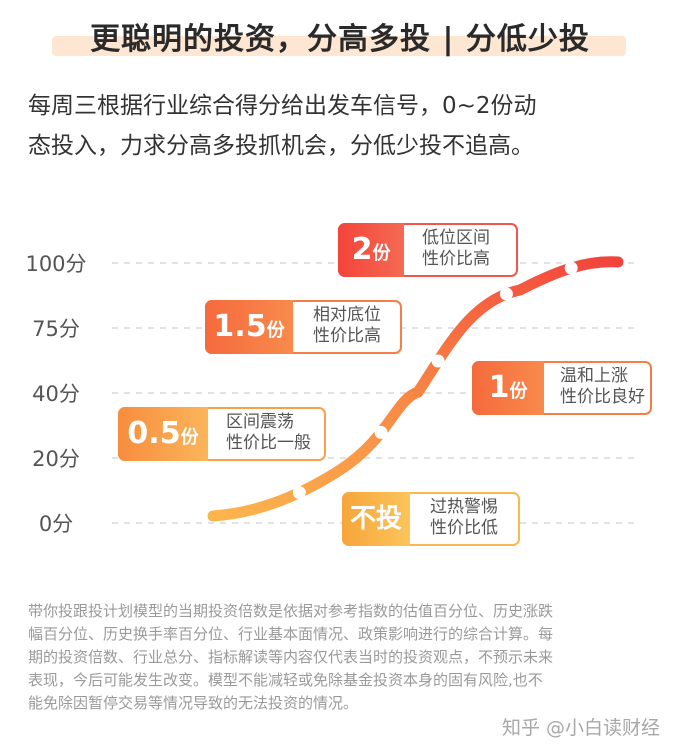 This screenshot has height=752, width=680. What do you see at coordinates (285, 680) in the screenshot?
I see `disclaimer-line: 表现，今后可能发生改变。模型不能减轻或免除基金投资本身的固有风险,也不` at bounding box center [285, 680].